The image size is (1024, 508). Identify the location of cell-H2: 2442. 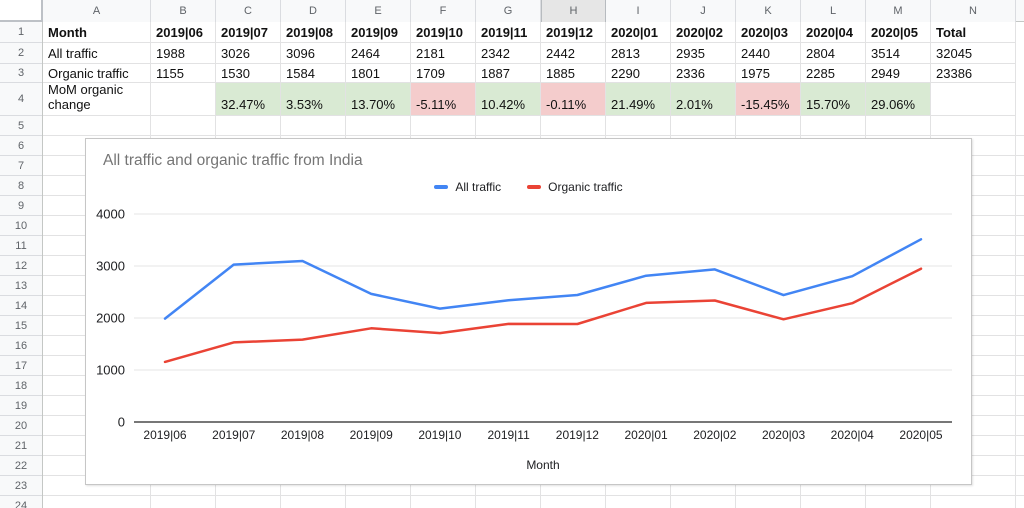
(573, 53).